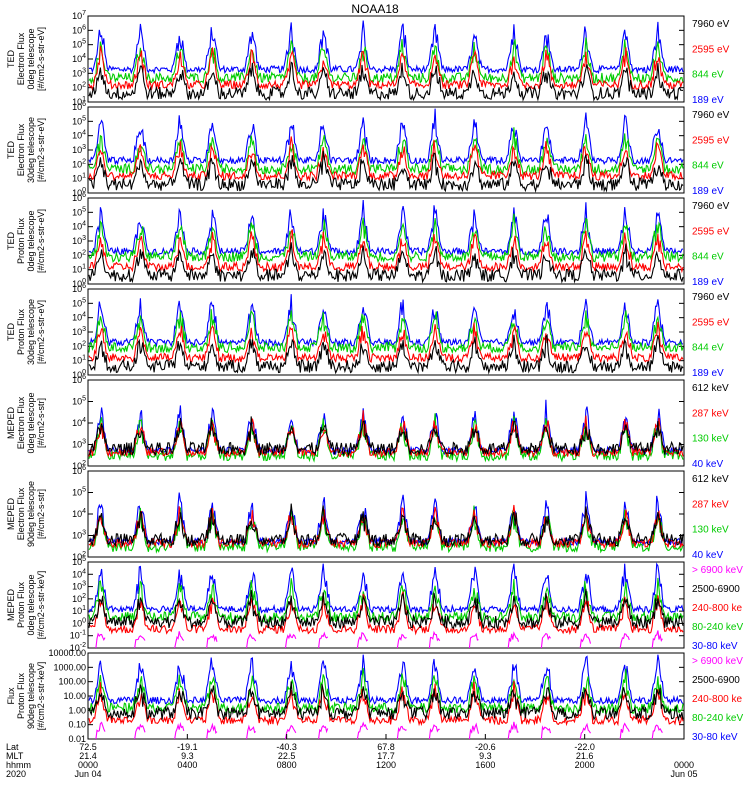  Describe the element at coordinates (710, 530) in the screenshot. I see `legend-entry: 130 keV` at that location.